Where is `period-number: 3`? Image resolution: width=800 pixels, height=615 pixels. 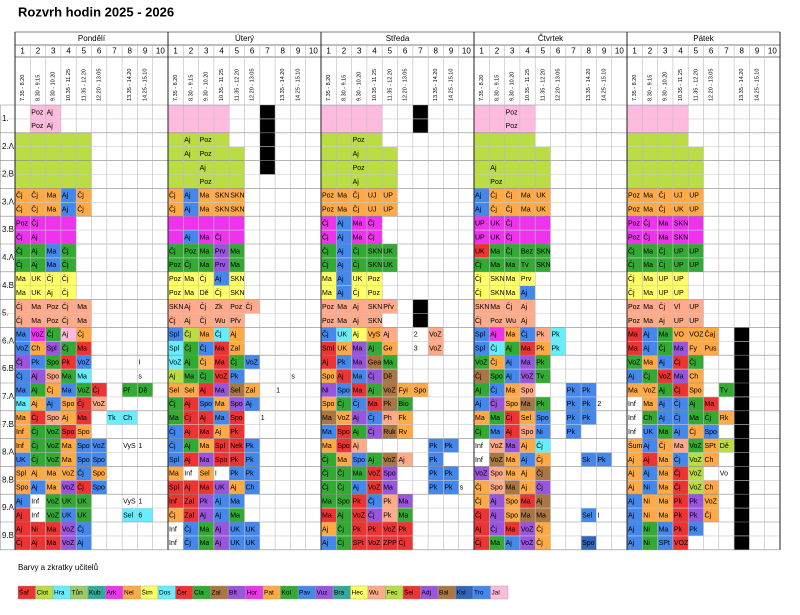
period-number: 3 is located at coordinates (53, 51).